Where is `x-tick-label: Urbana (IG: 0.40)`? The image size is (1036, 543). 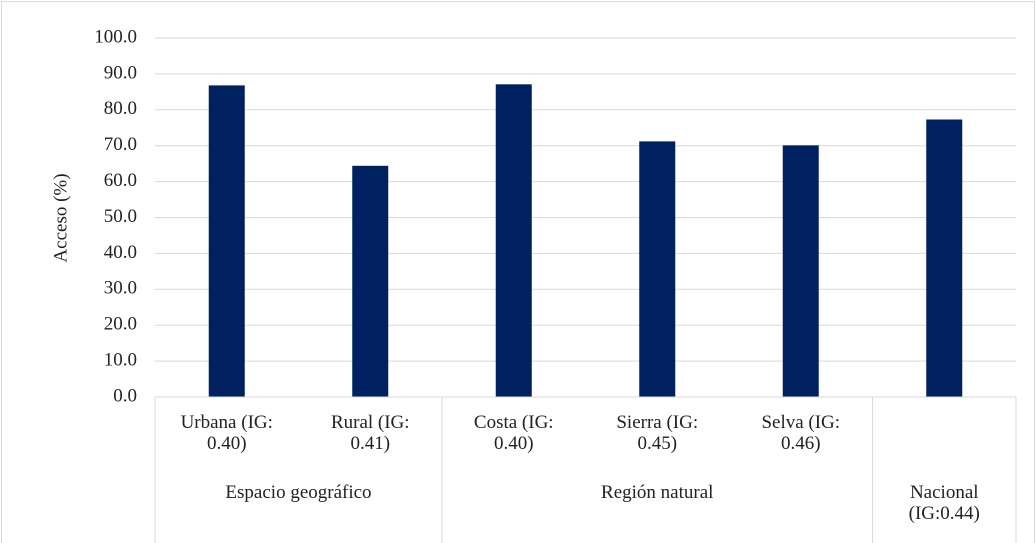 x-tick-label: Urbana (IG: 0.40) is located at coordinates (226, 433).